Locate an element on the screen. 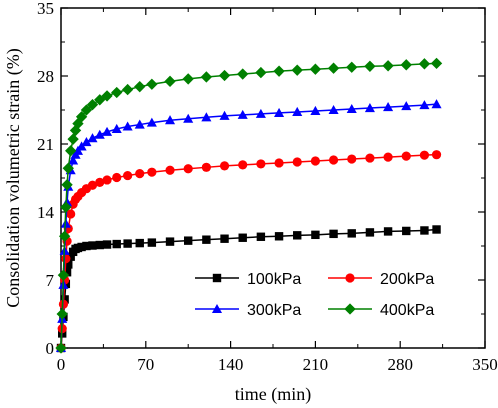 This screenshot has width=498, height=408. legend: 100kPa 200kPa 300kPa 400kPa is located at coordinates (314, 295).